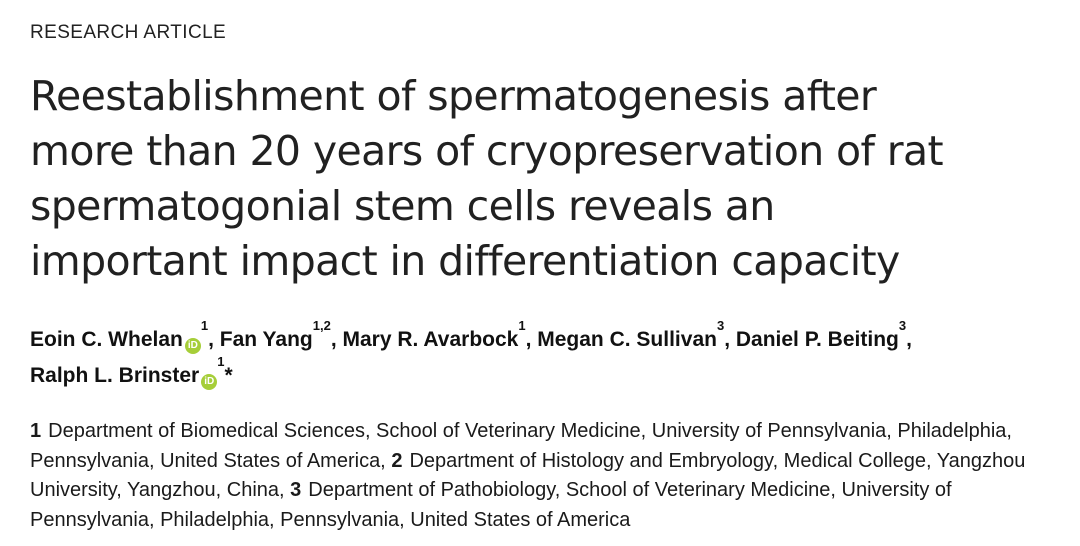  Describe the element at coordinates (228, 375) in the screenshot. I see `corresponding-author-asterisk: *` at that location.